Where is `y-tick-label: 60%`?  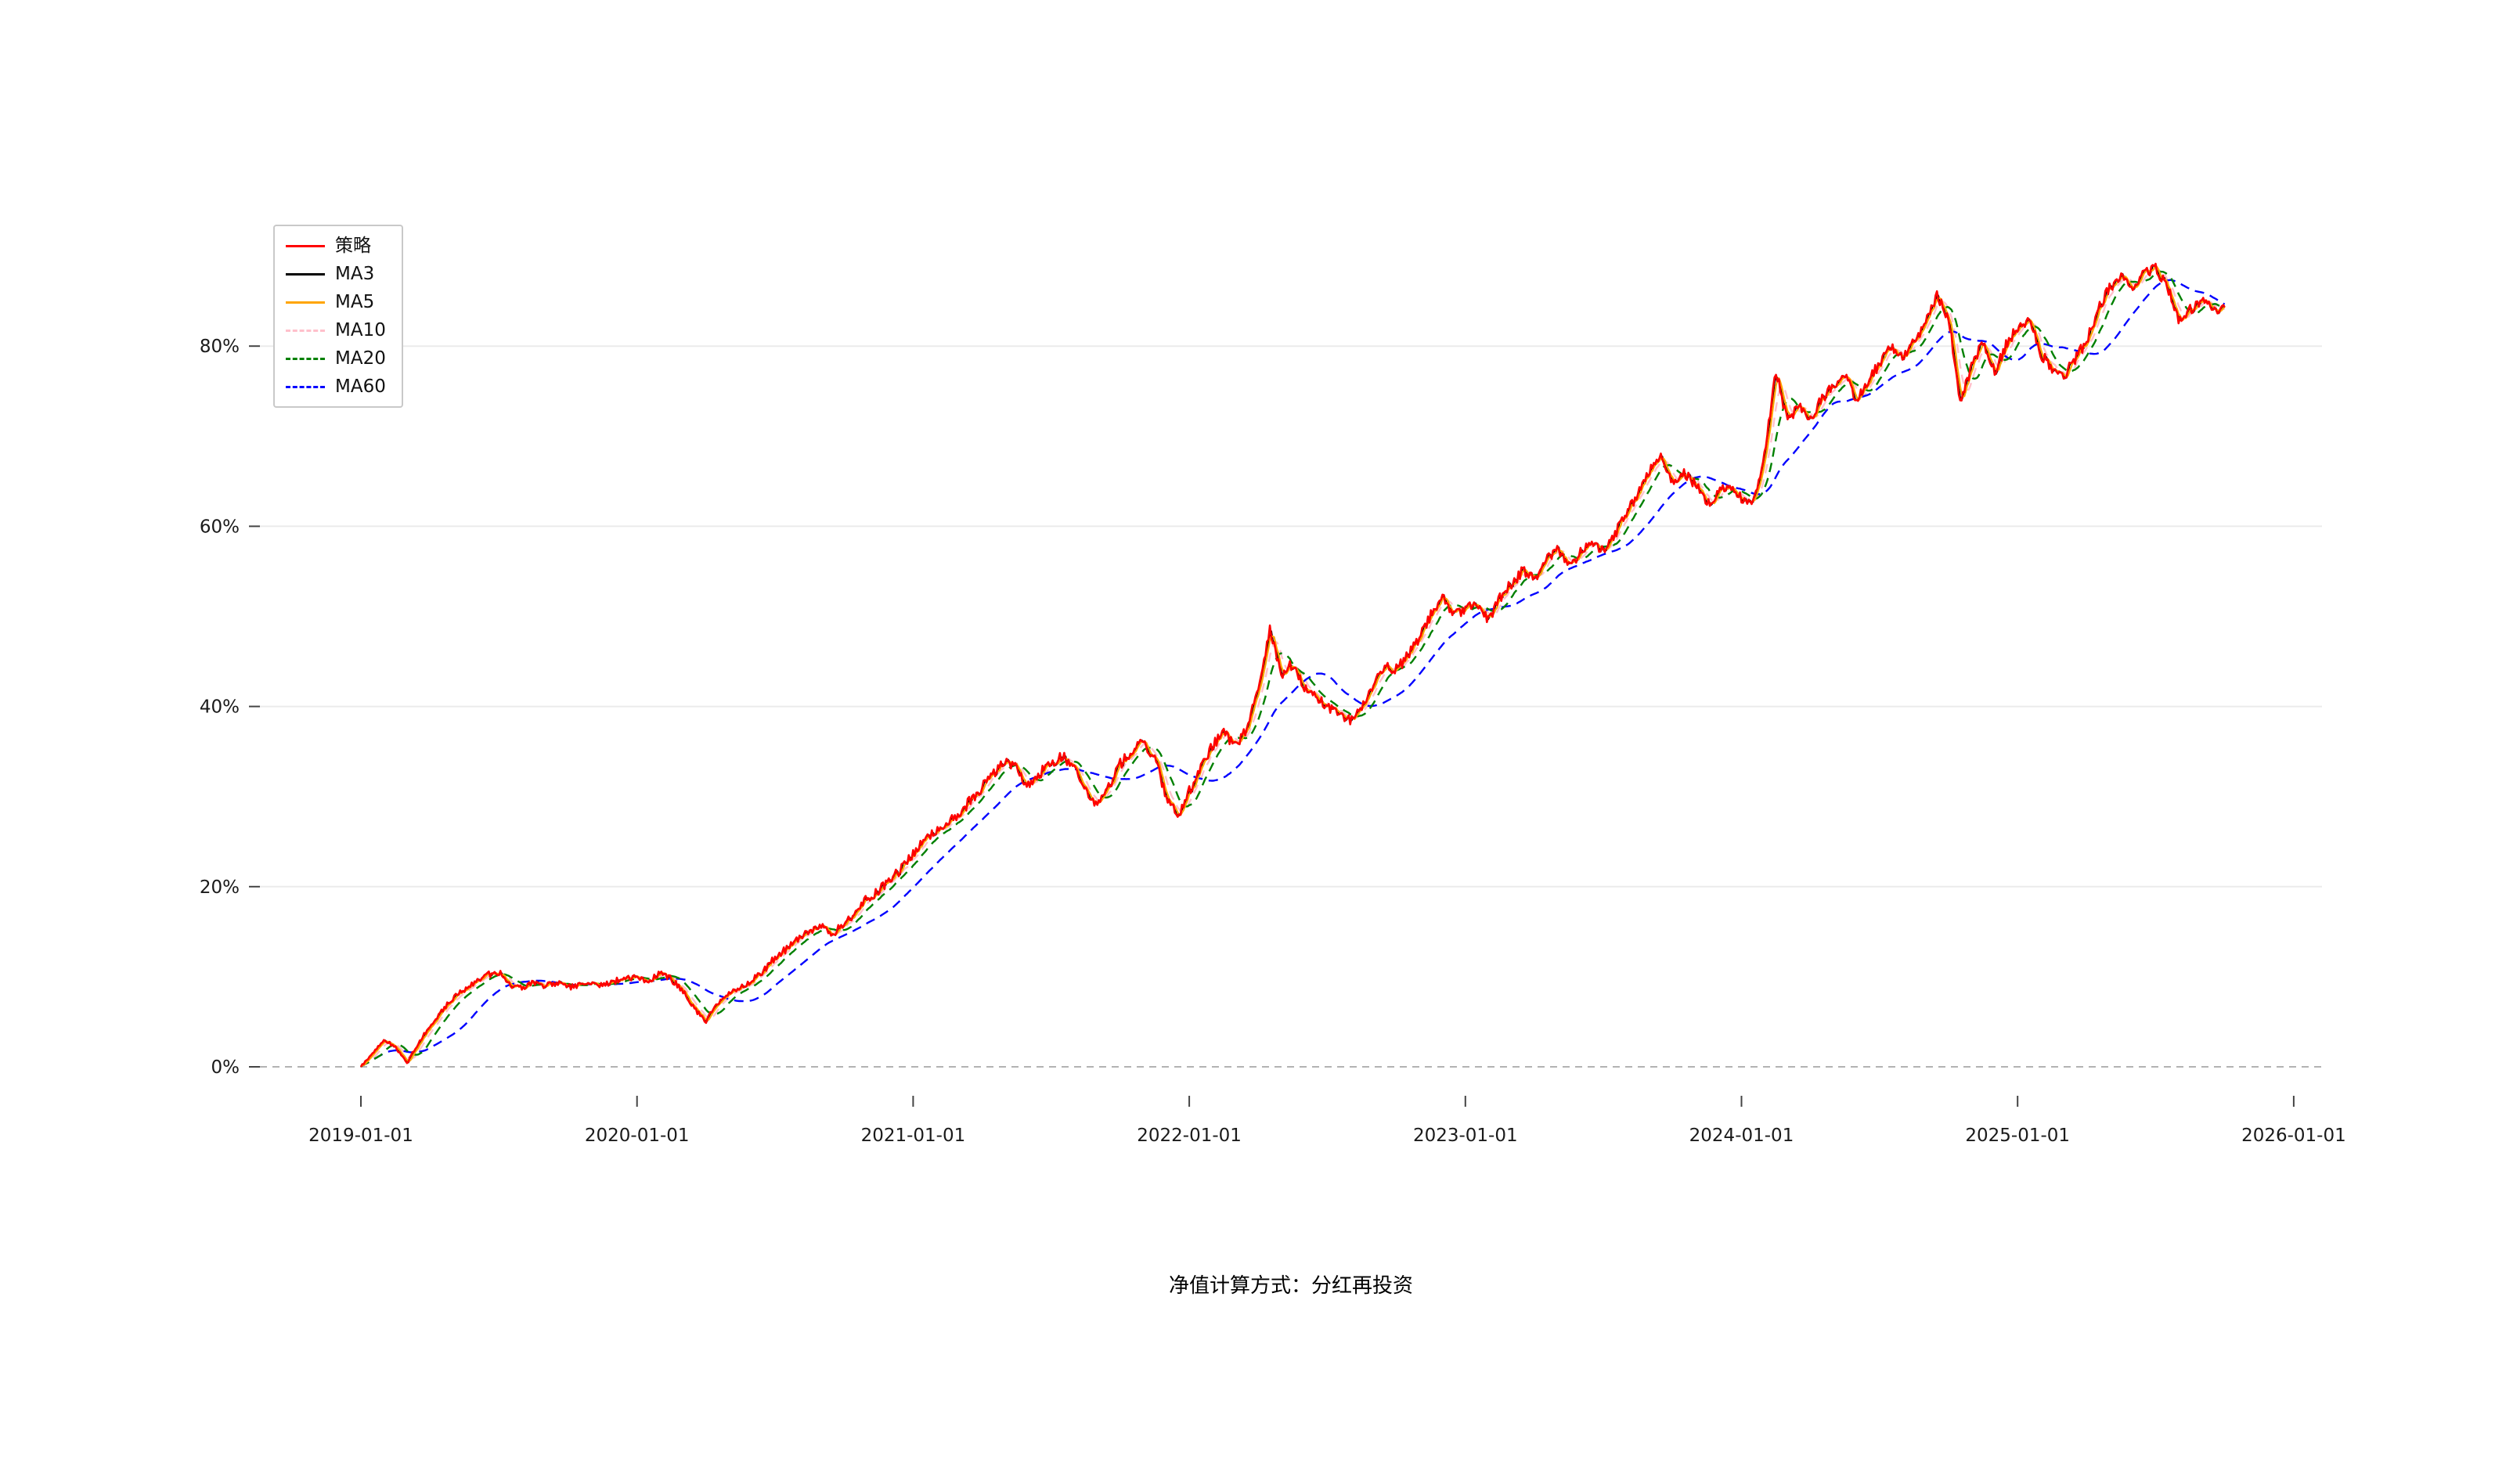
y-tick-label: 60% is located at coordinates (220, 527).